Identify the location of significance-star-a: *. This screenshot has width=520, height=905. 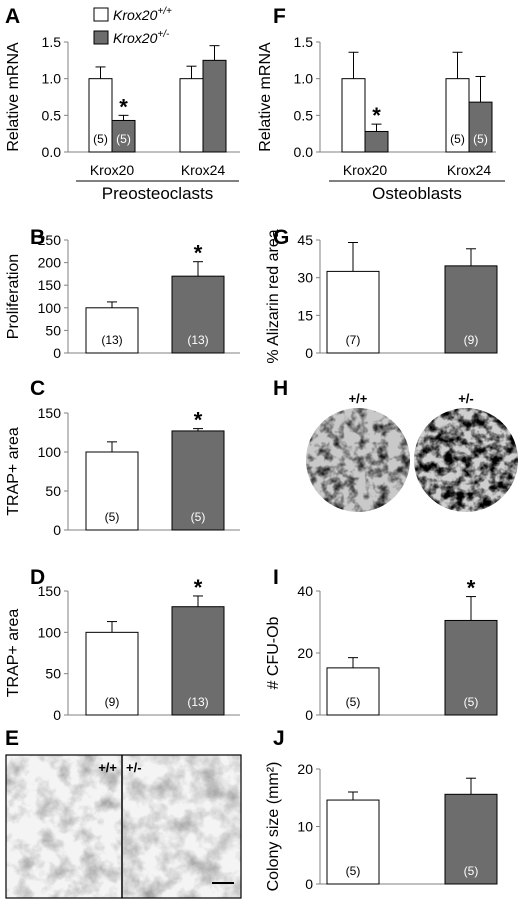
(123, 106).